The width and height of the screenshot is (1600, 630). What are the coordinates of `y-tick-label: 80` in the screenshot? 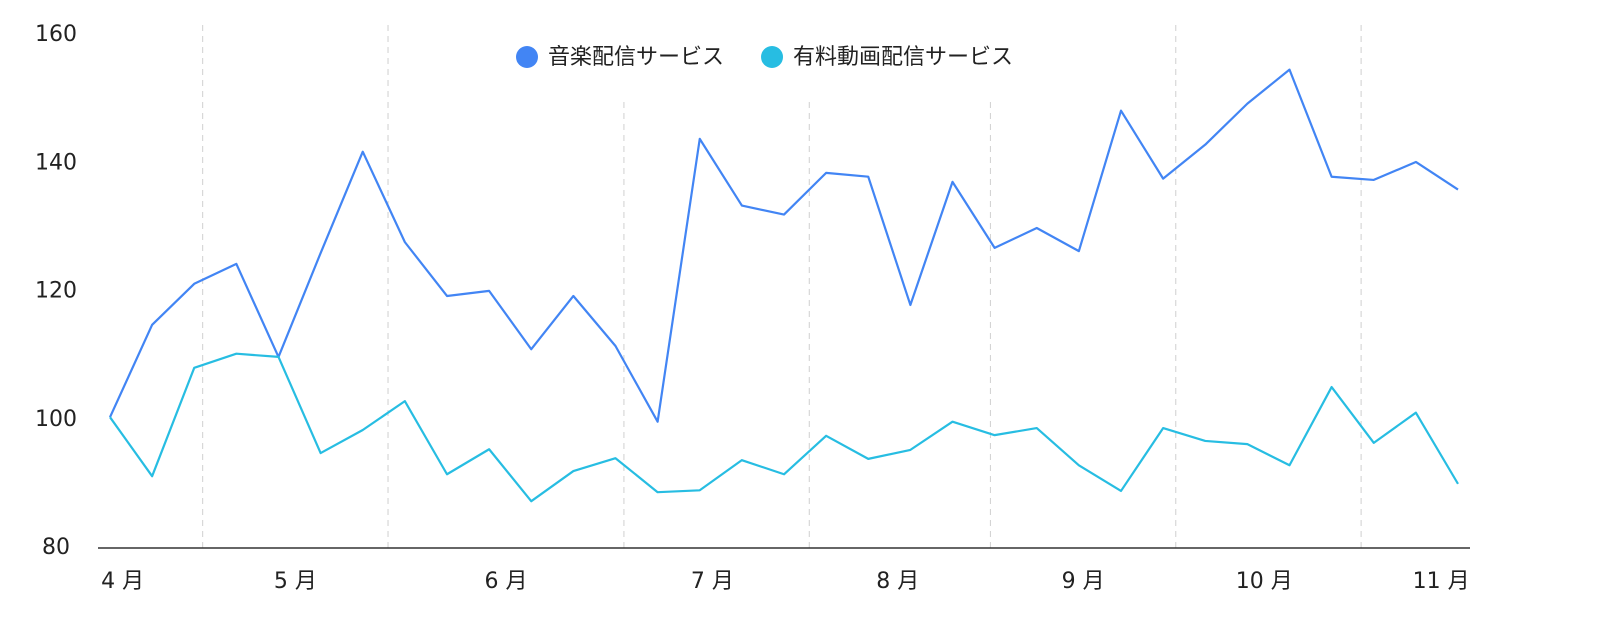 It's located at (56, 547).